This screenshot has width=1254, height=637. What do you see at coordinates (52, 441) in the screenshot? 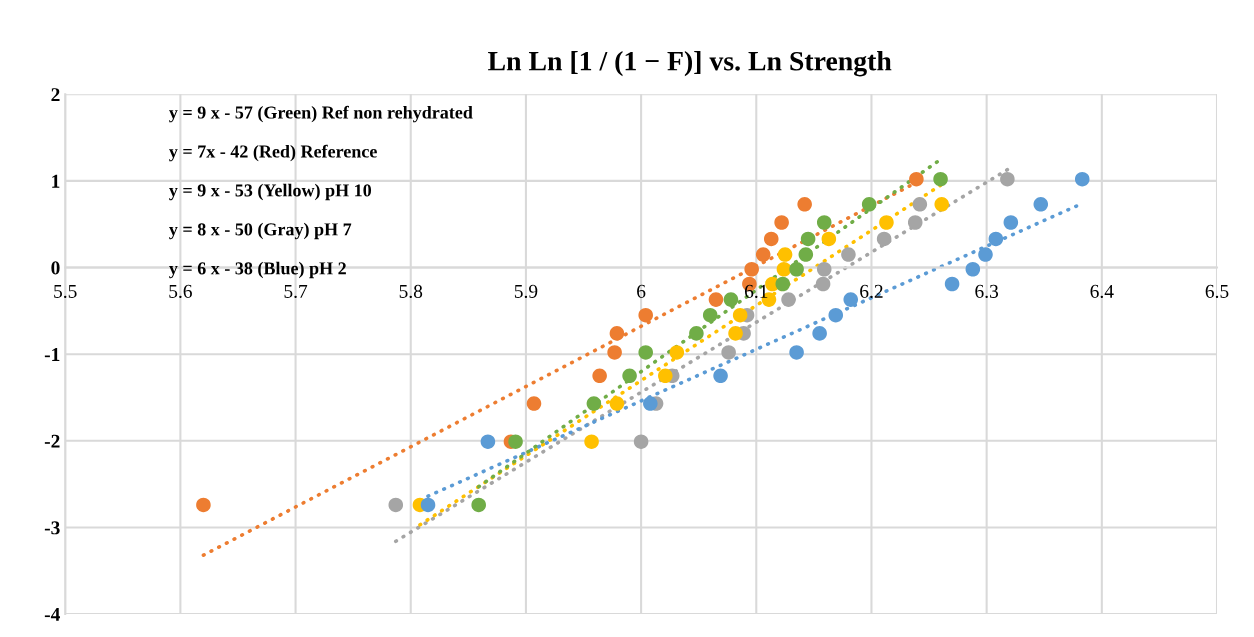
I see `y-tick-label: -2` at bounding box center [52, 441].